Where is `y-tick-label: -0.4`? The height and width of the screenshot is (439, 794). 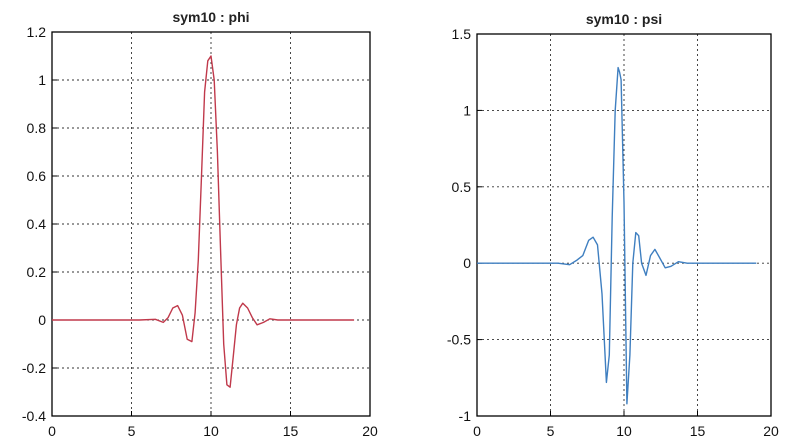 y-tick-label: -0.4 is located at coordinates (34, 416).